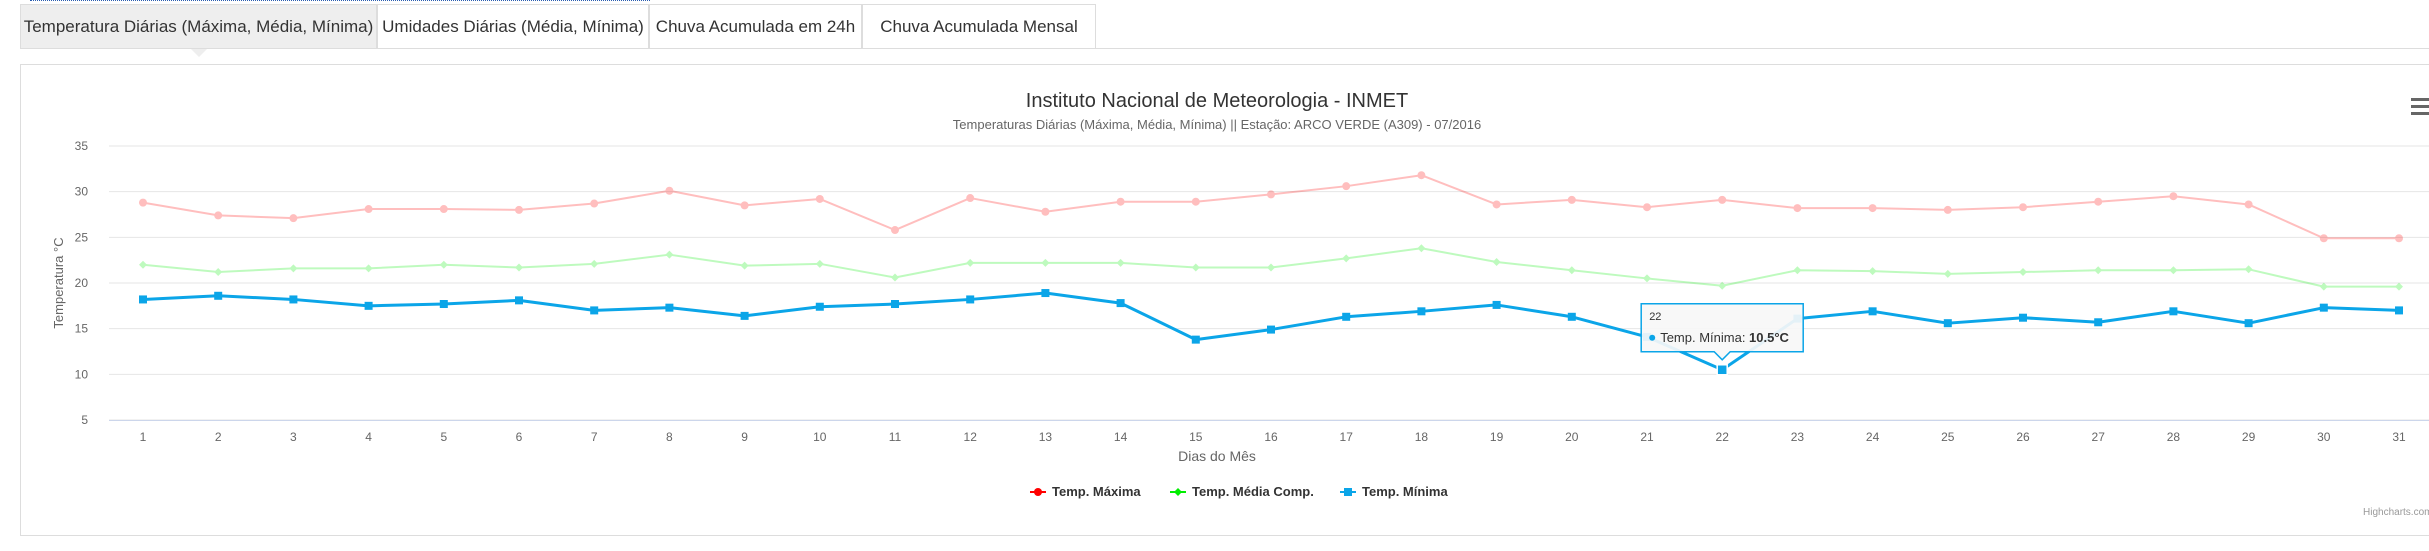 The height and width of the screenshot is (551, 2429). What do you see at coordinates (755, 26) in the screenshot?
I see `tab-chuva-24h: Chuva Acumulada em 24h` at bounding box center [755, 26].